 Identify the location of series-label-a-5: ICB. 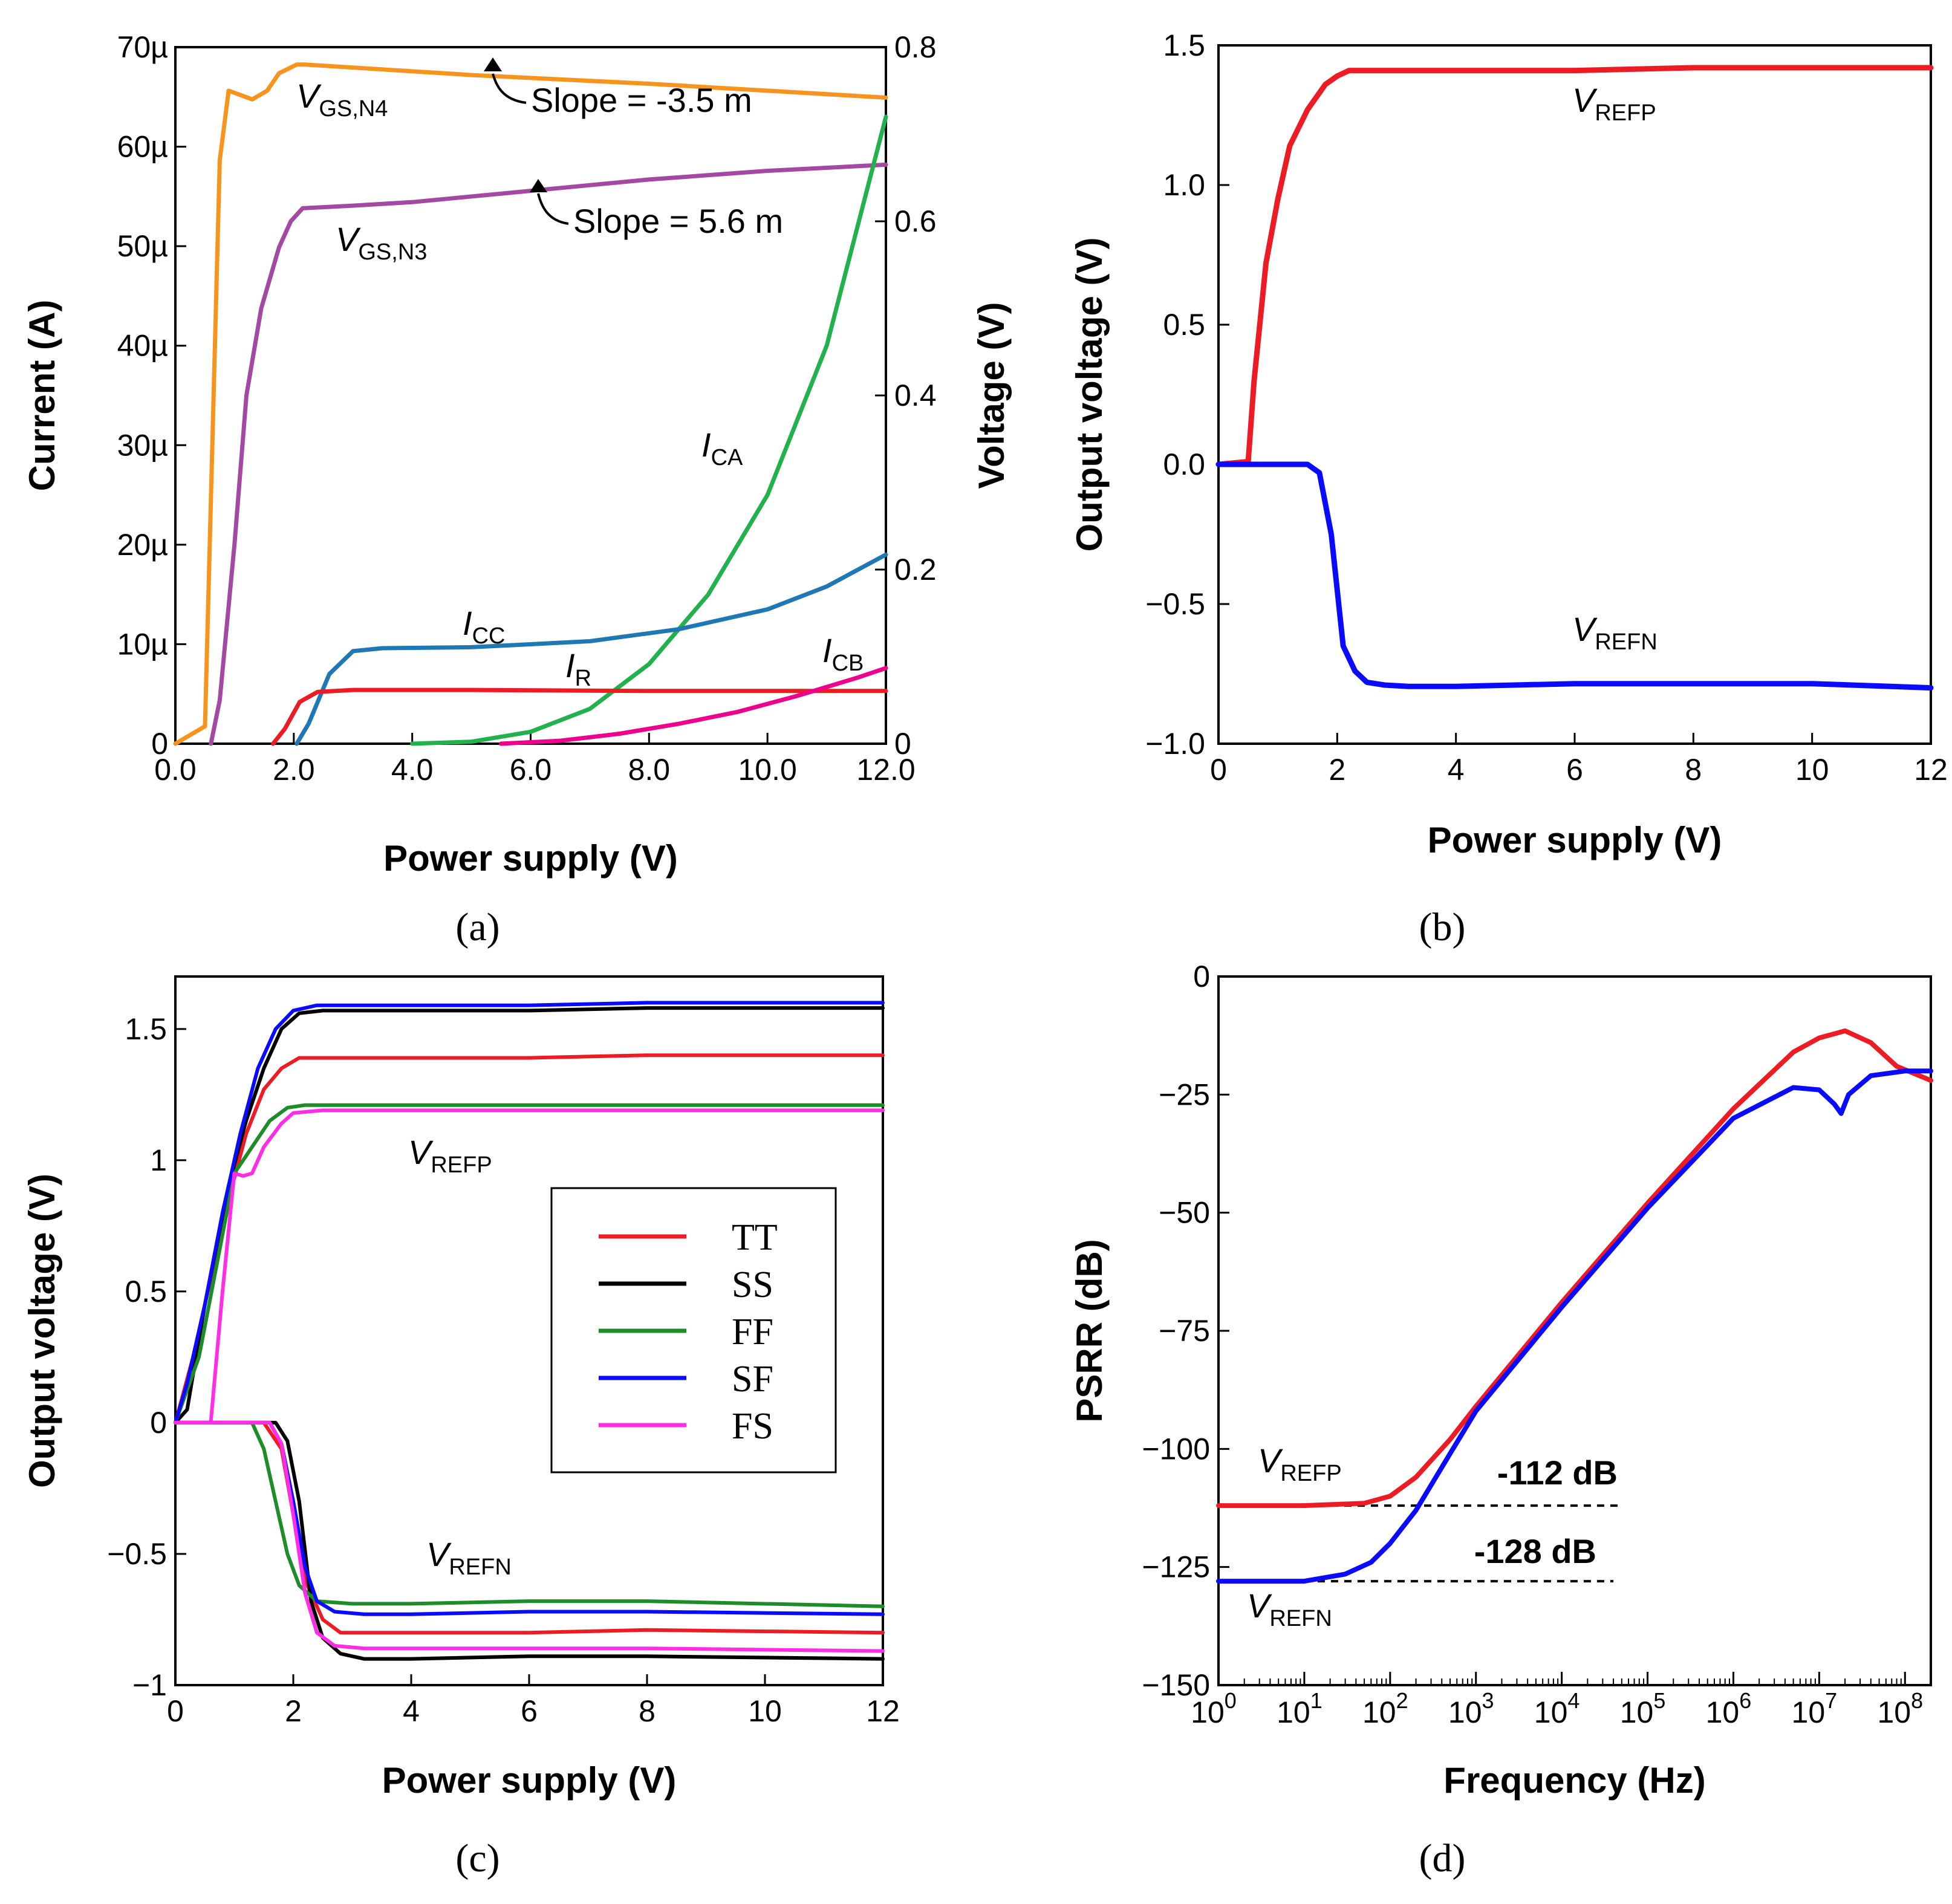
(843, 653).